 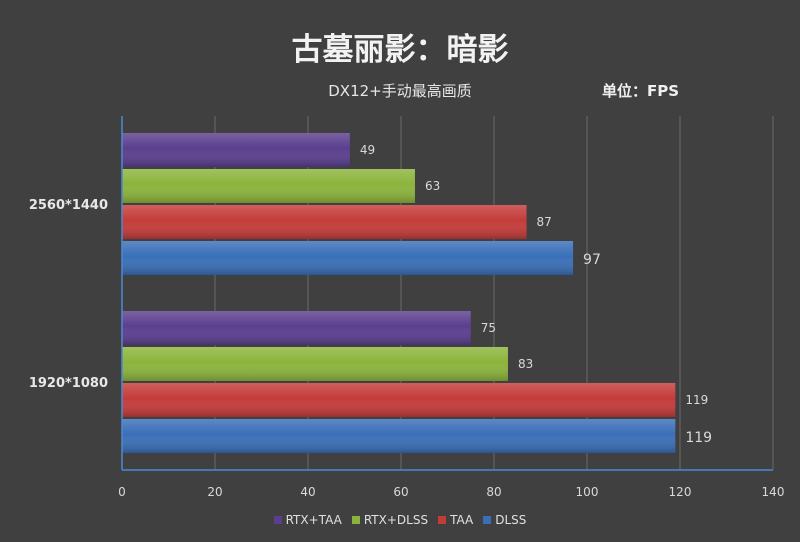 I want to click on x-tick-label-60: 60, so click(x=400, y=492).